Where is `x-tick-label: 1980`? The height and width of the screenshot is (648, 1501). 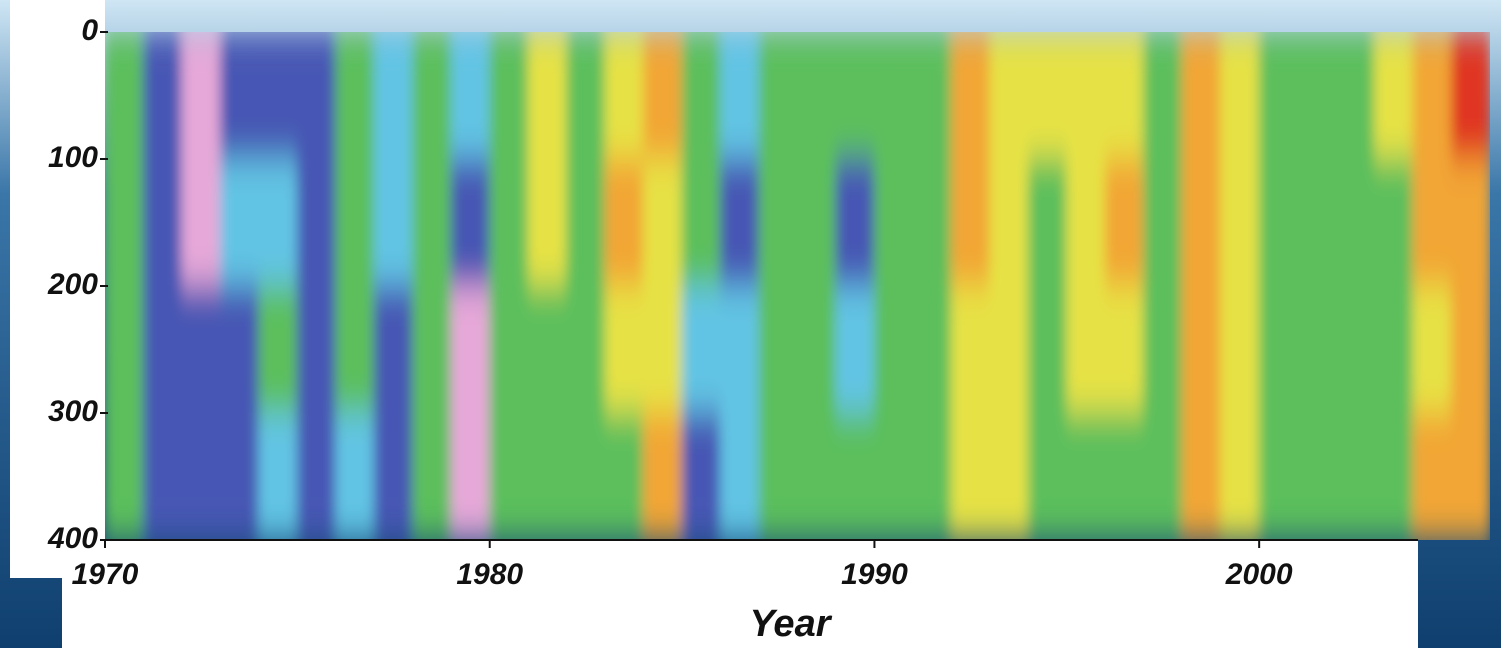
x-tick-label: 1980 is located at coordinates (489, 574).